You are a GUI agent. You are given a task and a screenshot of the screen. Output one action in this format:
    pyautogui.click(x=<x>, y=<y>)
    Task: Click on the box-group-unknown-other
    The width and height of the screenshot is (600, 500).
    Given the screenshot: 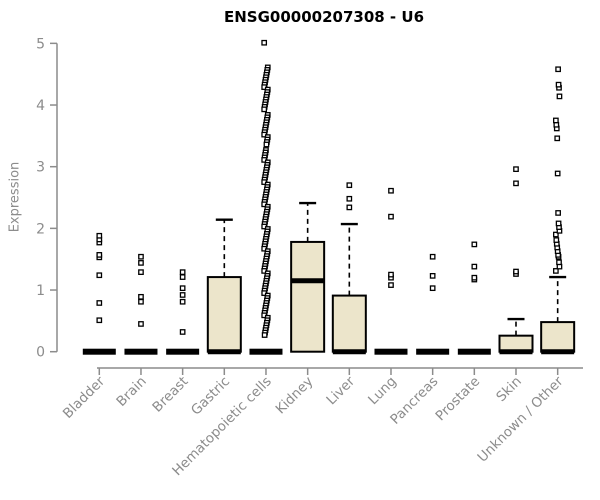 What is the action you would take?
    pyautogui.click(x=558, y=210)
    